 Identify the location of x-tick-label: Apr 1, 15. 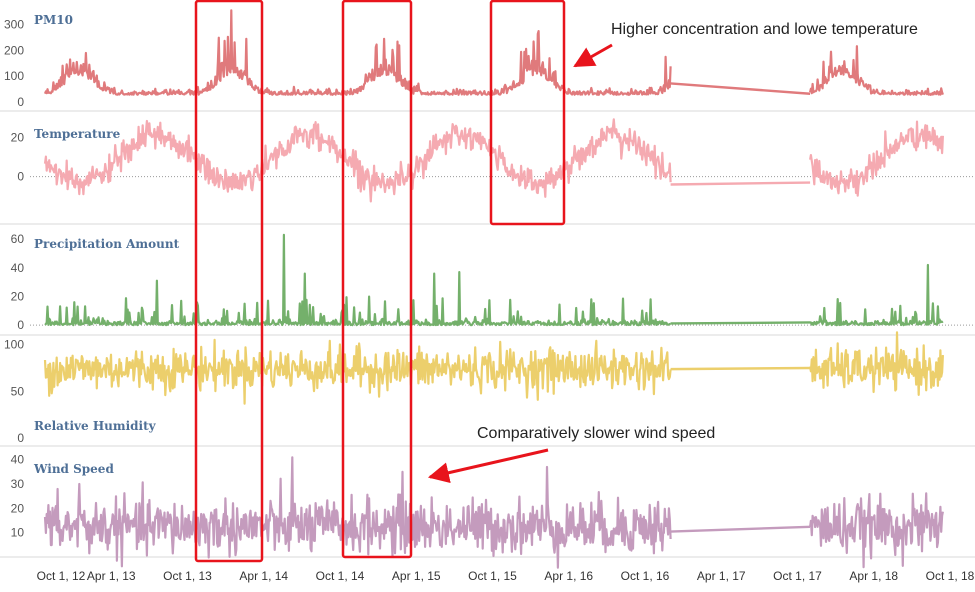
(416, 576).